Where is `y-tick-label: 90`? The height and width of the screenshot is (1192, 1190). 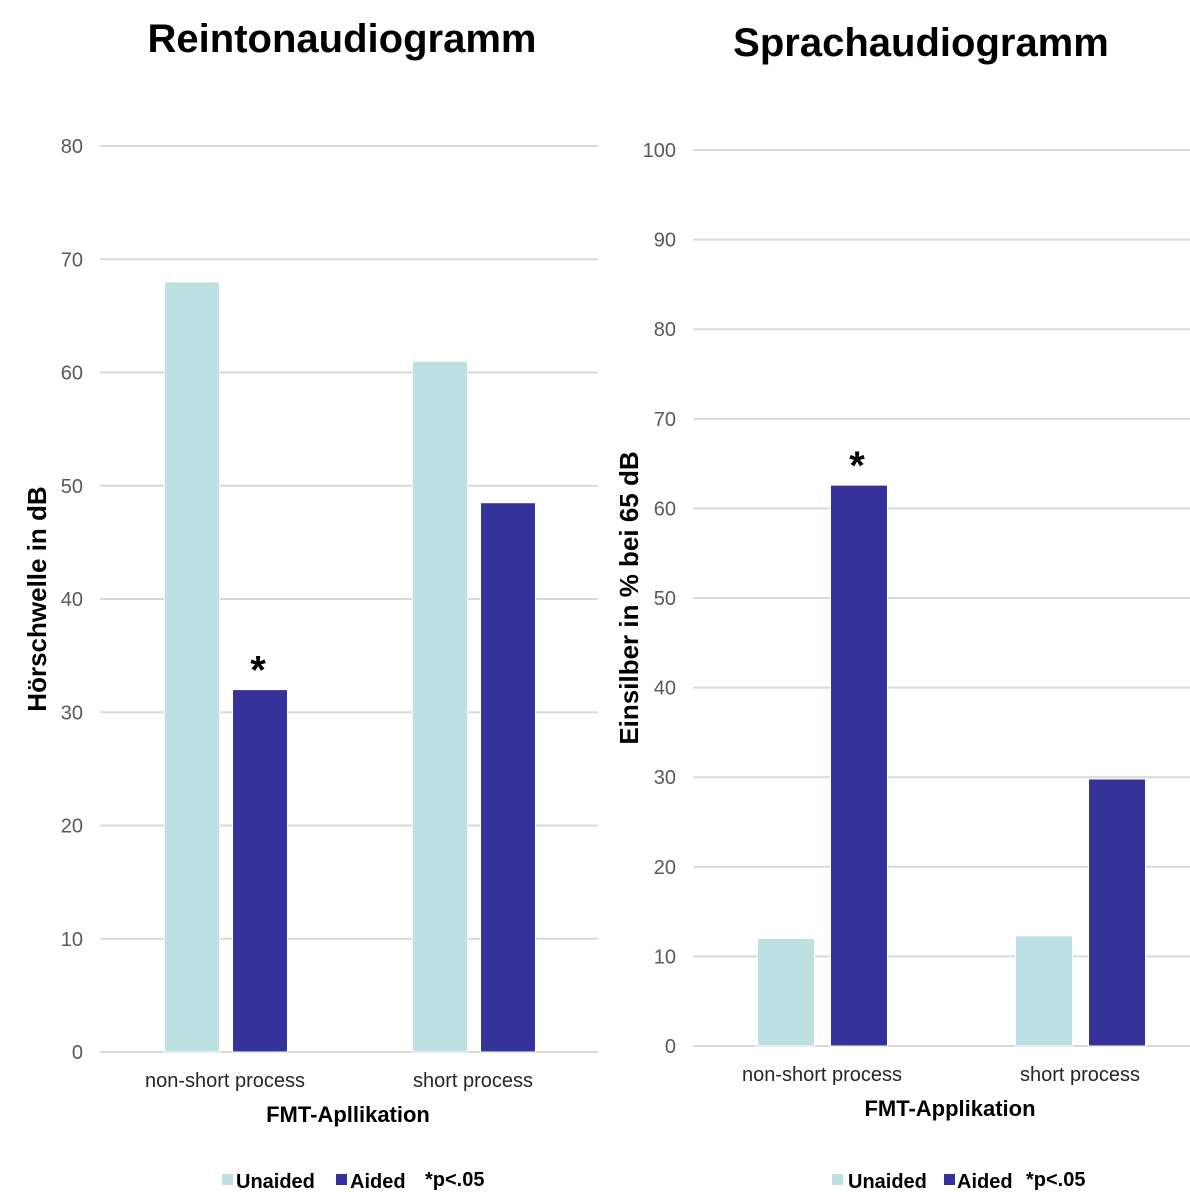 y-tick-label: 90 is located at coordinates (665, 241).